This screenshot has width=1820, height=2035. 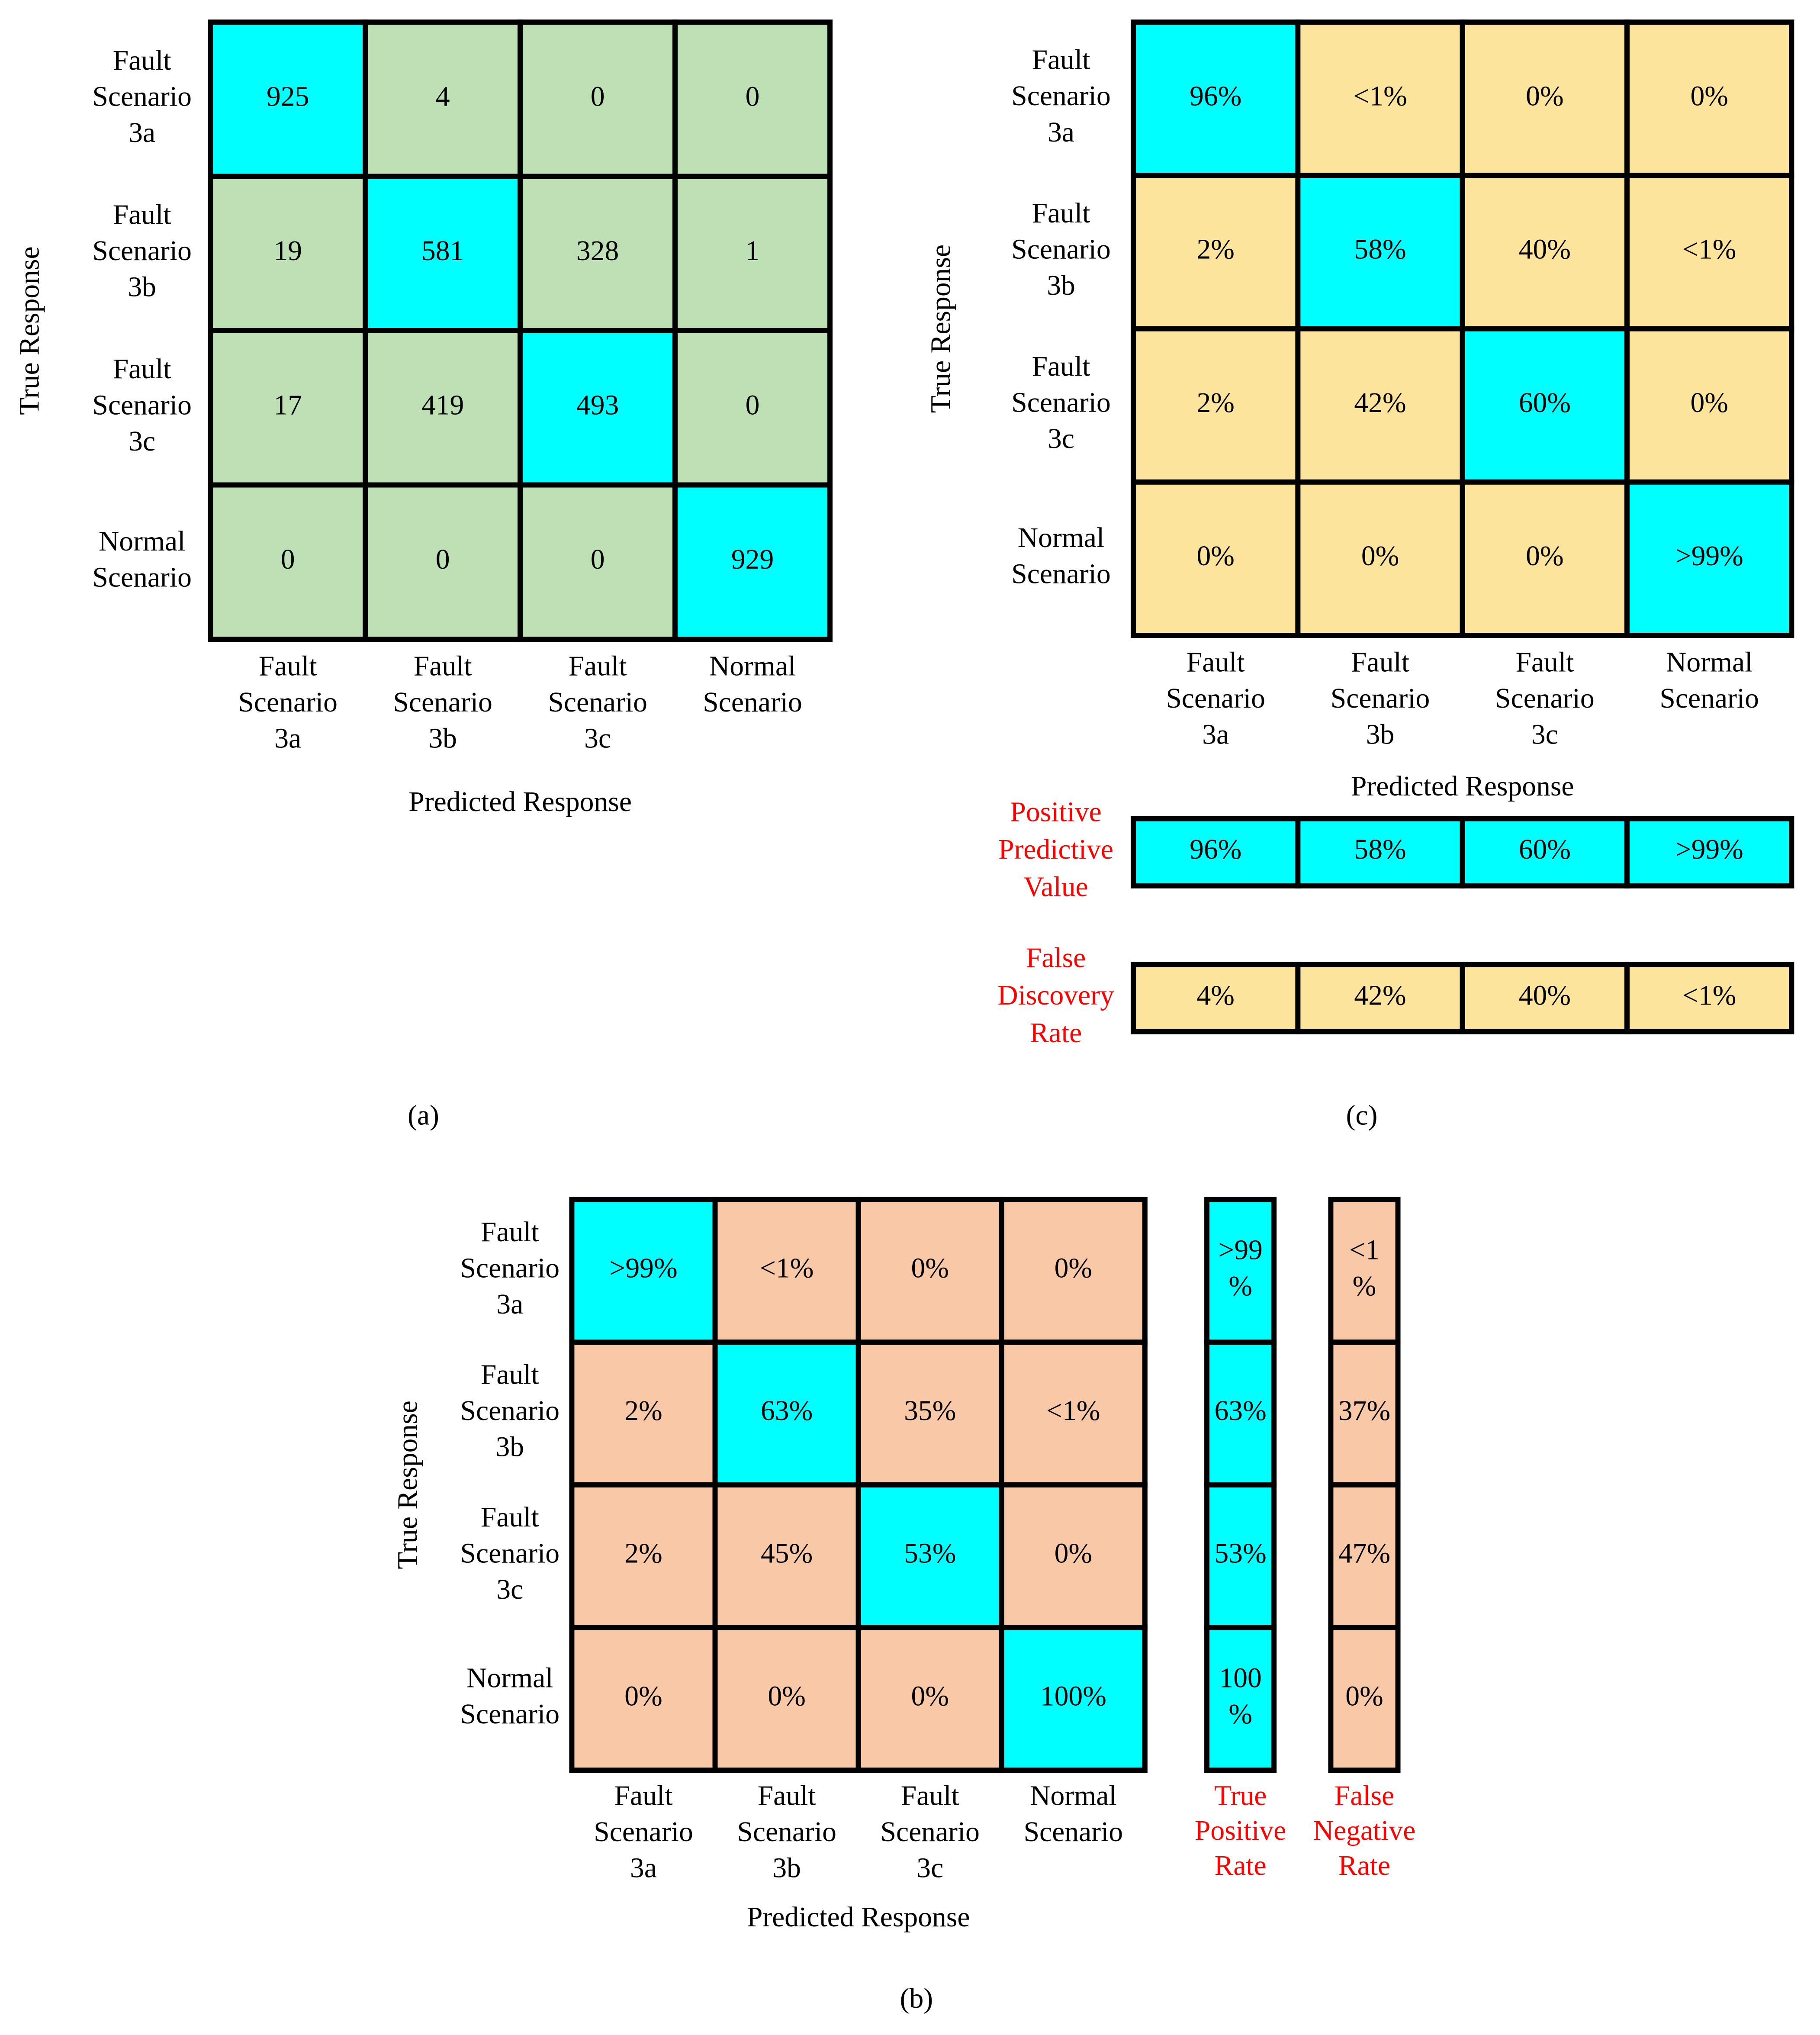 I want to click on cell-label: 925, so click(x=288, y=96).